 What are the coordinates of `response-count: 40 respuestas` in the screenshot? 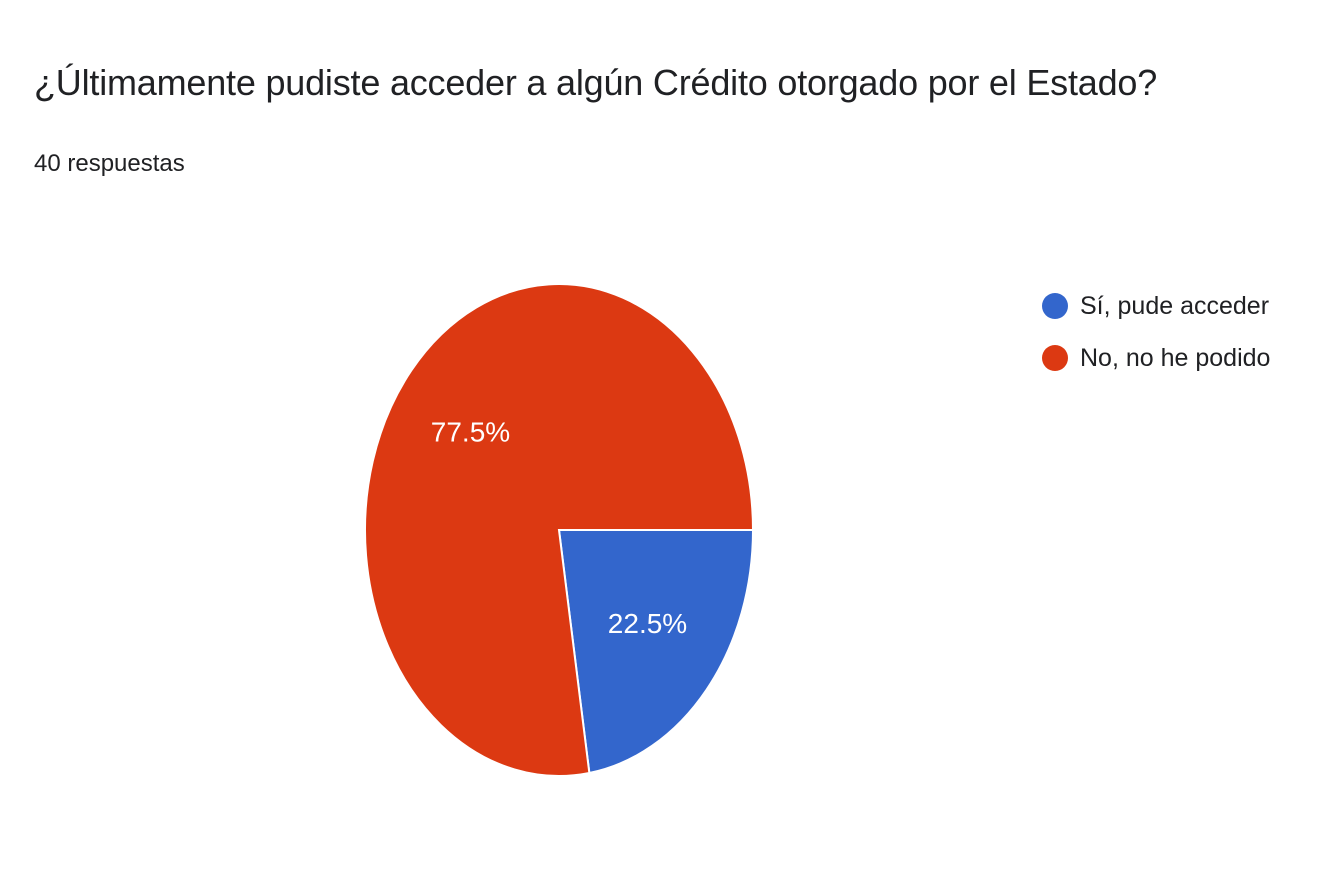 It's located at (109, 163).